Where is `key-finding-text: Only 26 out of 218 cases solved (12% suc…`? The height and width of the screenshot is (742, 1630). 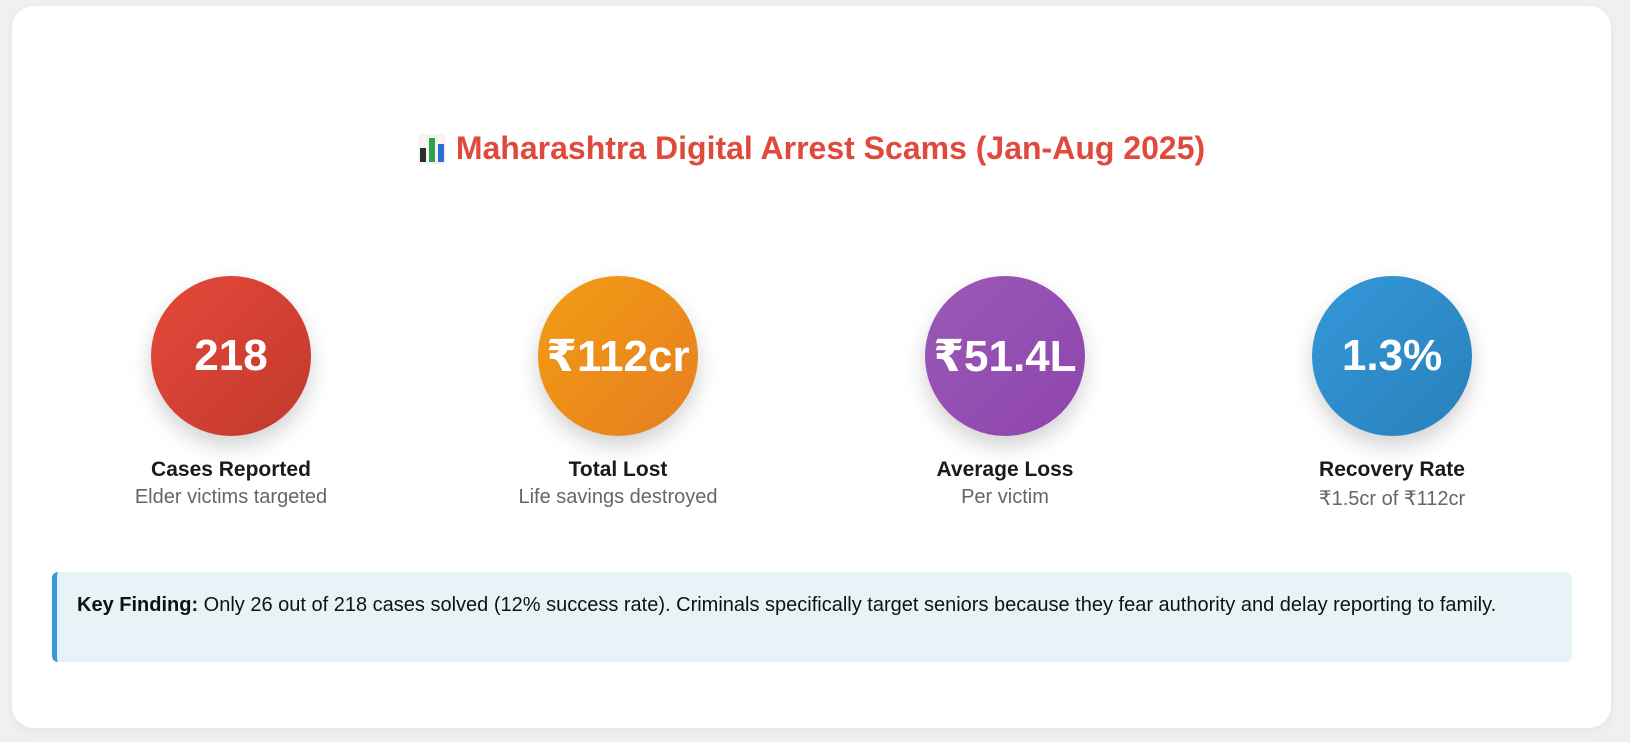 key-finding-text: Only 26 out of 218 cases solved (12% suc… is located at coordinates (847, 605).